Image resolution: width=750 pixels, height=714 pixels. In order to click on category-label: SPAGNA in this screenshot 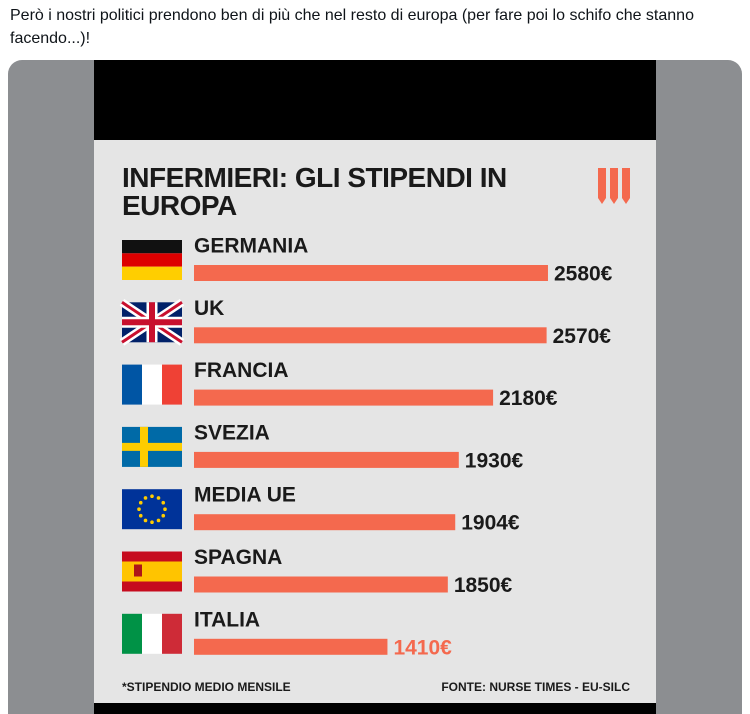, I will do `click(238, 557)`.